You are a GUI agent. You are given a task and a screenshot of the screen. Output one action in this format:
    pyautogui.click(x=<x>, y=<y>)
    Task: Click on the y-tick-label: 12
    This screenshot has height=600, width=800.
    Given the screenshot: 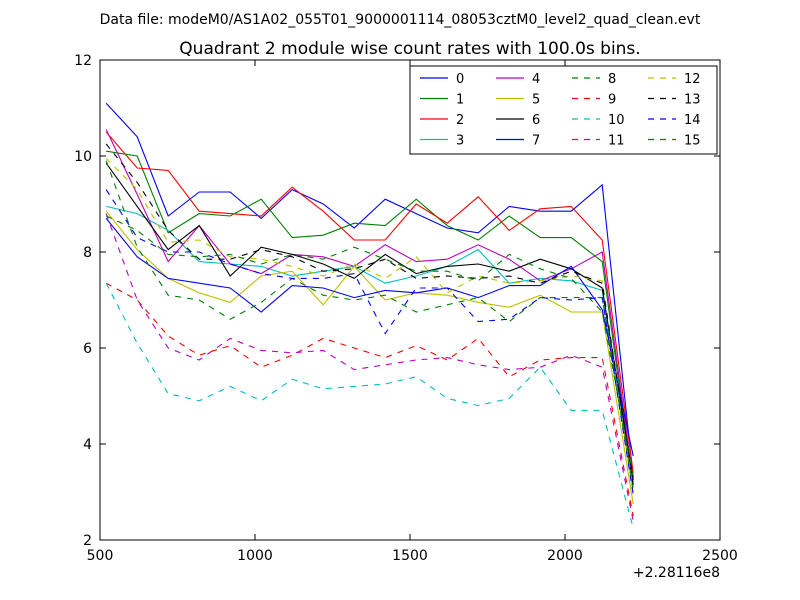 What is the action you would take?
    pyautogui.click(x=83, y=61)
    